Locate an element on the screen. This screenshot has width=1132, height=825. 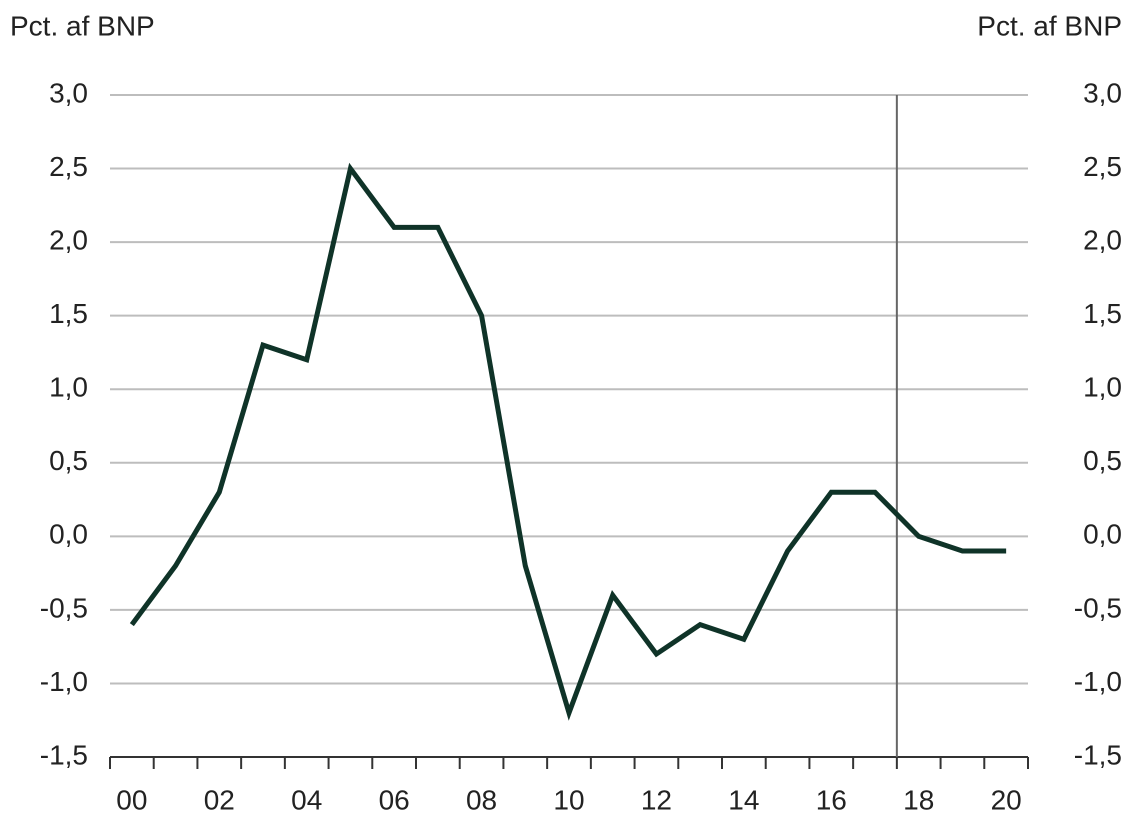
y-tick-label: 1,0 is located at coordinates (68, 387).